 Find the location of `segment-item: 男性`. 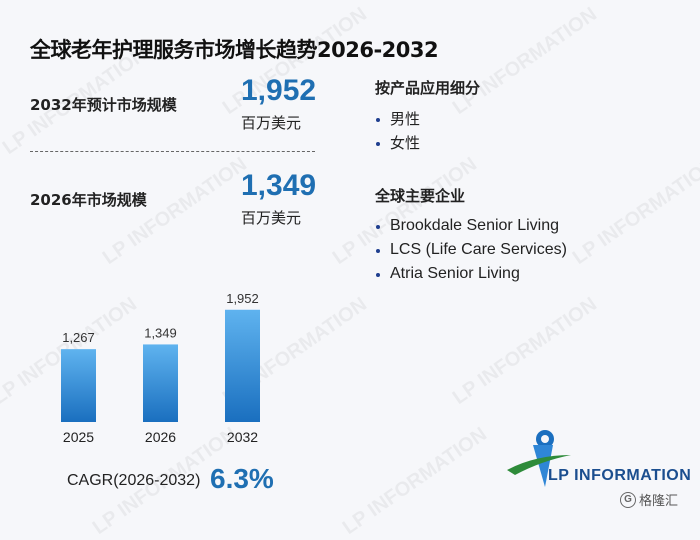

segment-item: 男性 is located at coordinates (397, 119).